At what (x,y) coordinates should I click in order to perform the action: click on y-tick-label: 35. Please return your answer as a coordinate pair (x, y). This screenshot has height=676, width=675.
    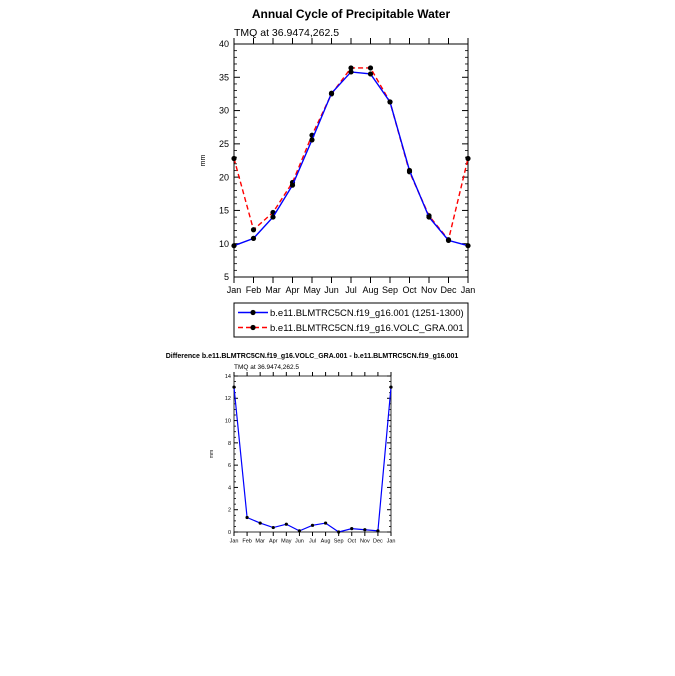
    Looking at the image, I should click on (224, 77).